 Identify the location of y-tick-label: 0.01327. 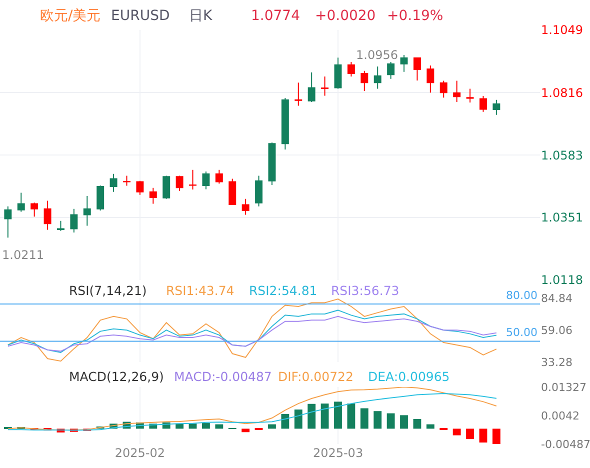
(563, 387).